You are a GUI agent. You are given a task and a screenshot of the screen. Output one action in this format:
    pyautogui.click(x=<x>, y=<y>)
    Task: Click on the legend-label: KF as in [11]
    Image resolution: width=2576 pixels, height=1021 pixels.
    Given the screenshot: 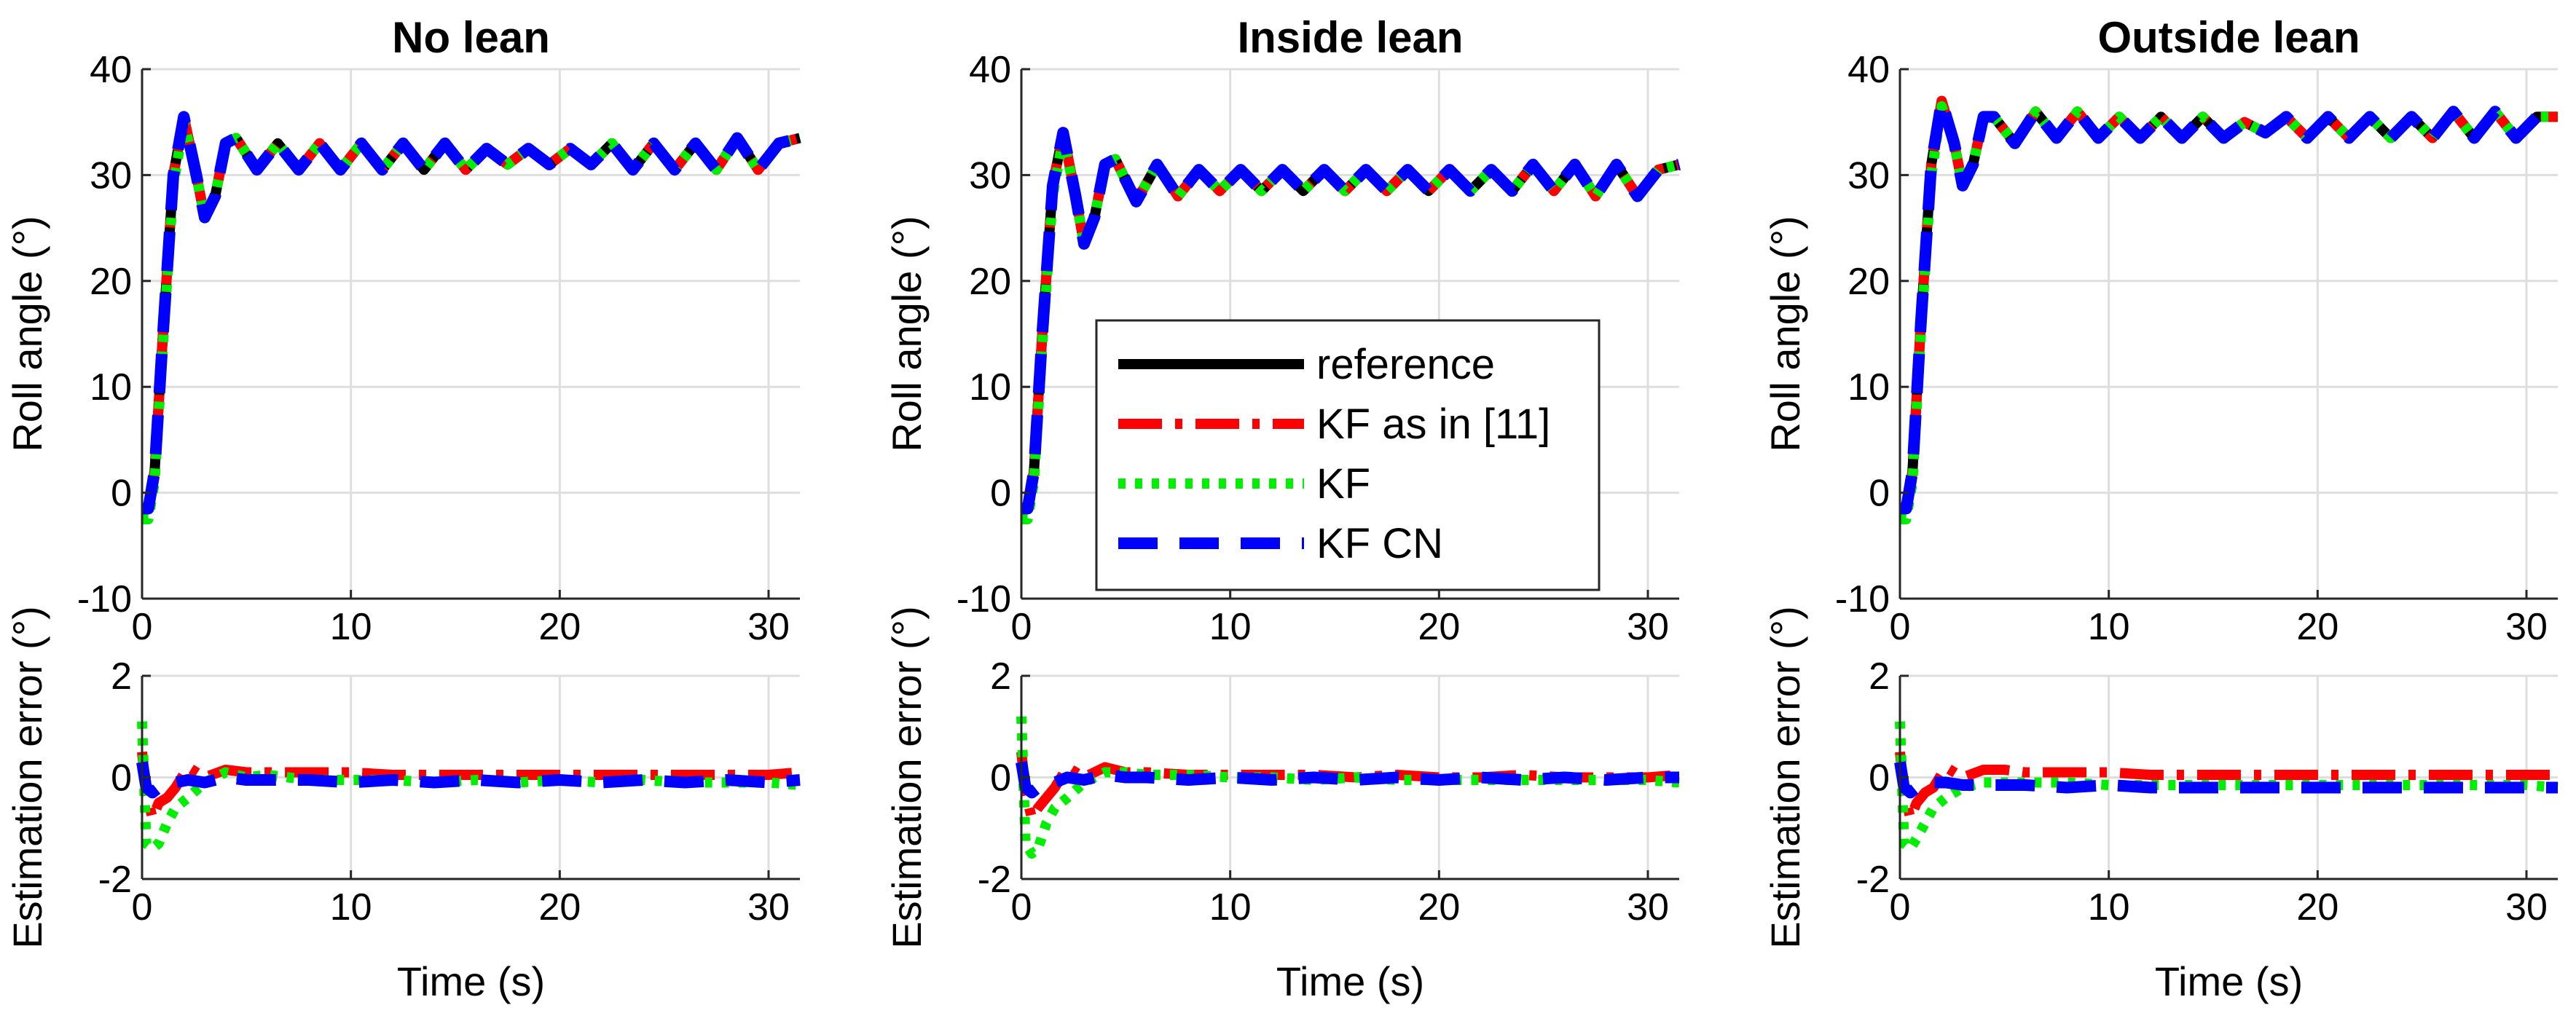 What is the action you would take?
    pyautogui.click(x=1433, y=425)
    